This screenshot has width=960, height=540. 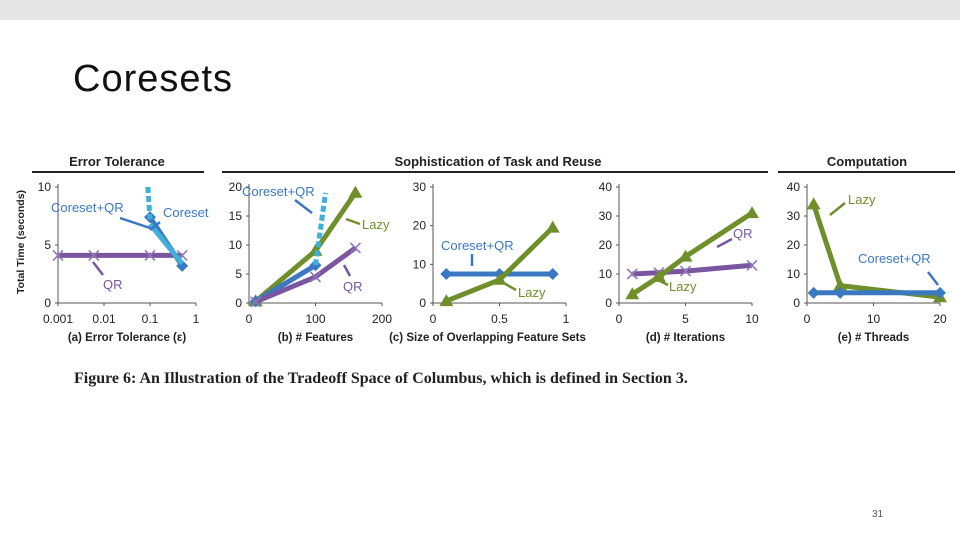 I want to click on x-tick-label: 0.001, so click(x=58, y=319).